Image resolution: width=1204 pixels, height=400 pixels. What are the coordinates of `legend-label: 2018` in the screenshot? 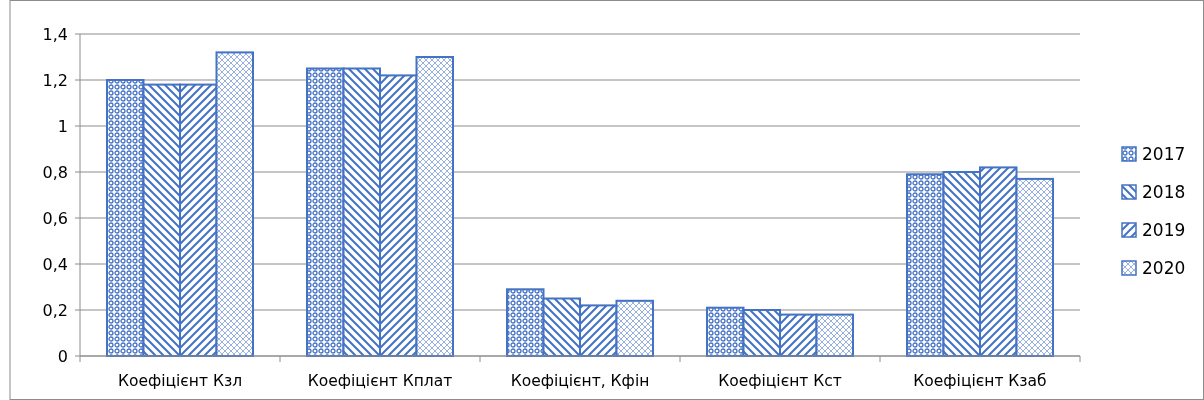 It's located at (1164, 191).